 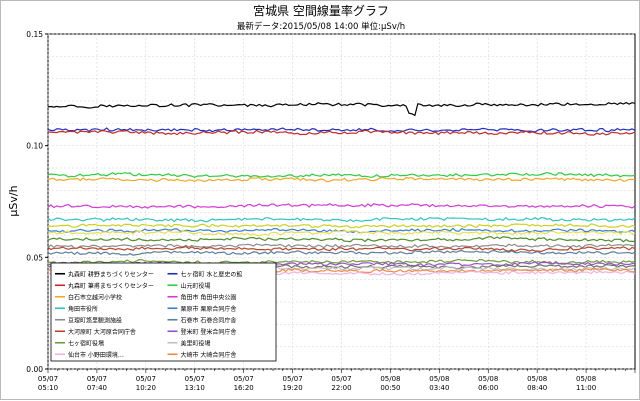 What do you see at coordinates (13, 200) in the screenshot?
I see `y-axis-label: μSv/h` at bounding box center [13, 200].